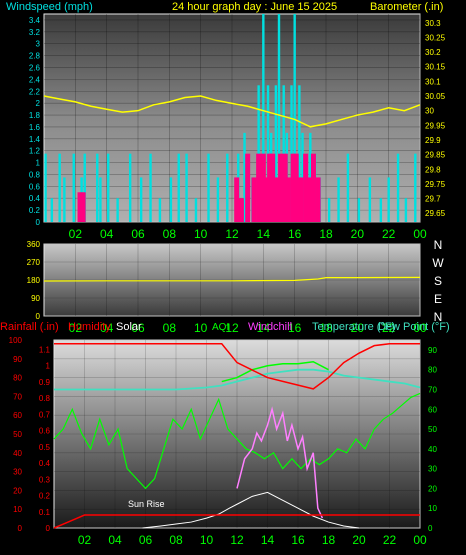 The image size is (466, 555). Describe the element at coordinates (17, 490) in the screenshot. I see `humidity-tick-label: 20` at that location.